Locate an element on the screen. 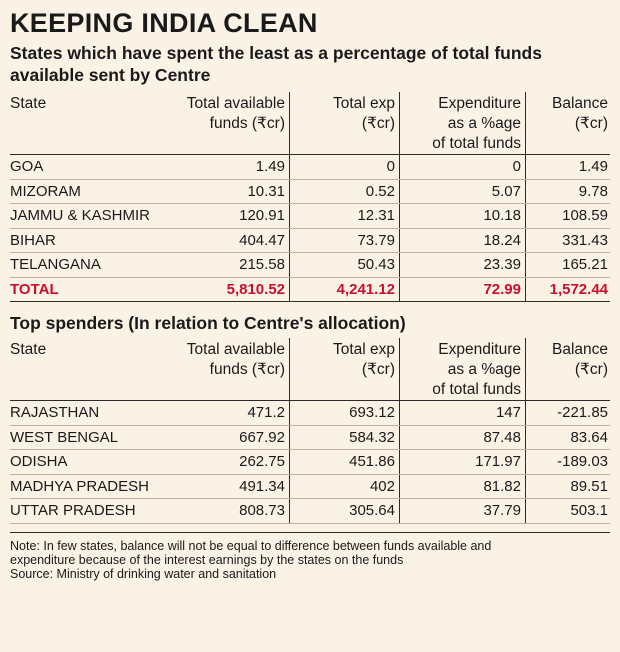 The width and height of the screenshot is (620, 652). cell-exp: 584.32 is located at coordinates (345, 437).